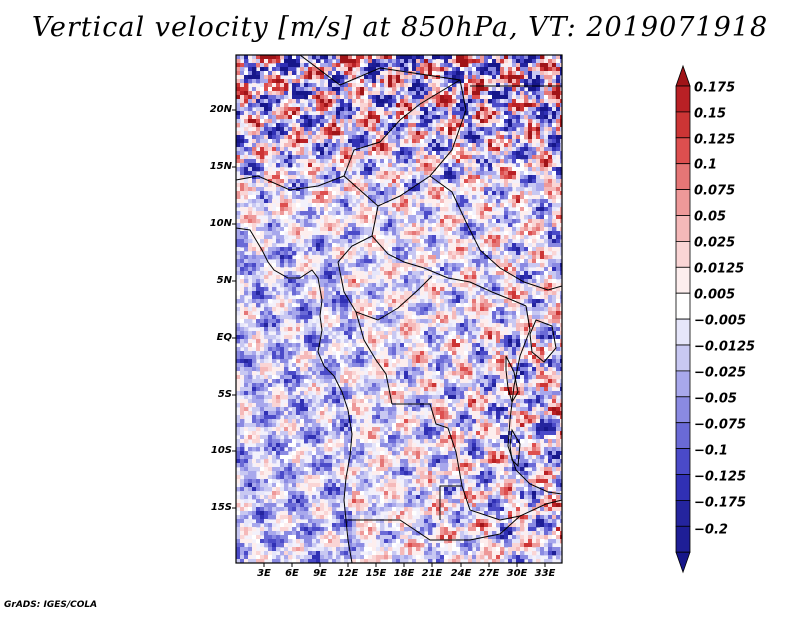 The width and height of the screenshot is (800, 618). What do you see at coordinates (720, 373) in the screenshot?
I see `colorbar-label: −0.025` at bounding box center [720, 373].